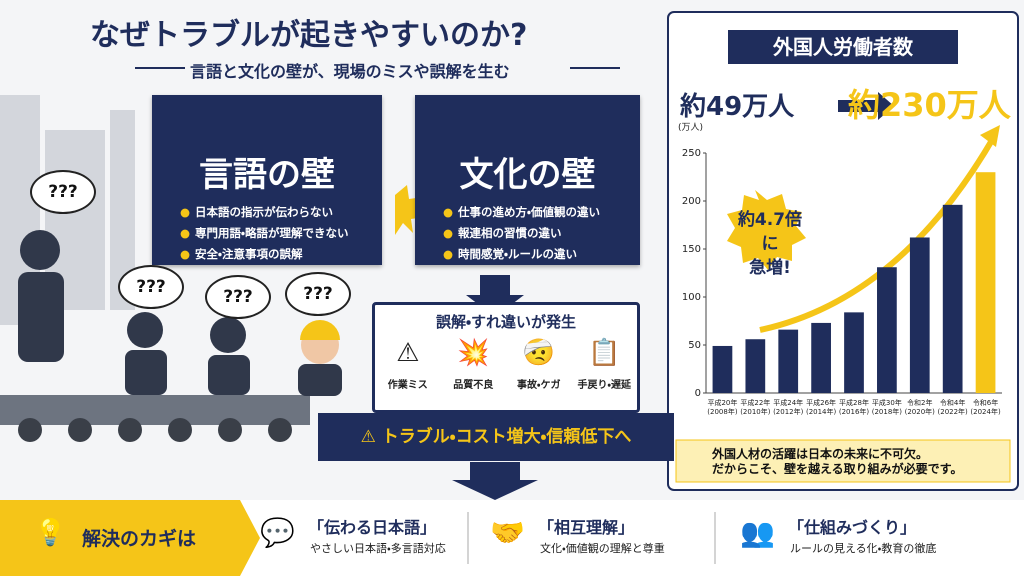 This screenshot has width=1024, height=576. What do you see at coordinates (281, 254) in the screenshot?
I see `wall-item: 安全・注意事項の誤解` at bounding box center [281, 254].